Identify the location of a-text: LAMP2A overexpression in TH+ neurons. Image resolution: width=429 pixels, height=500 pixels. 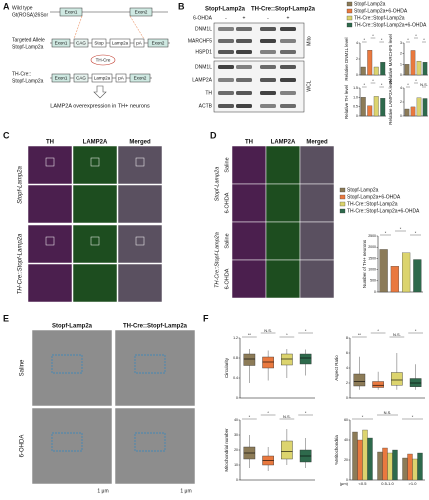
(100, 106).